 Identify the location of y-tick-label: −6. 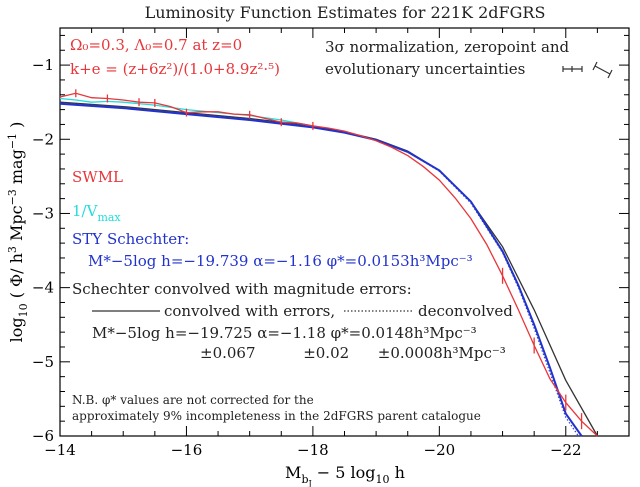
(43, 436).